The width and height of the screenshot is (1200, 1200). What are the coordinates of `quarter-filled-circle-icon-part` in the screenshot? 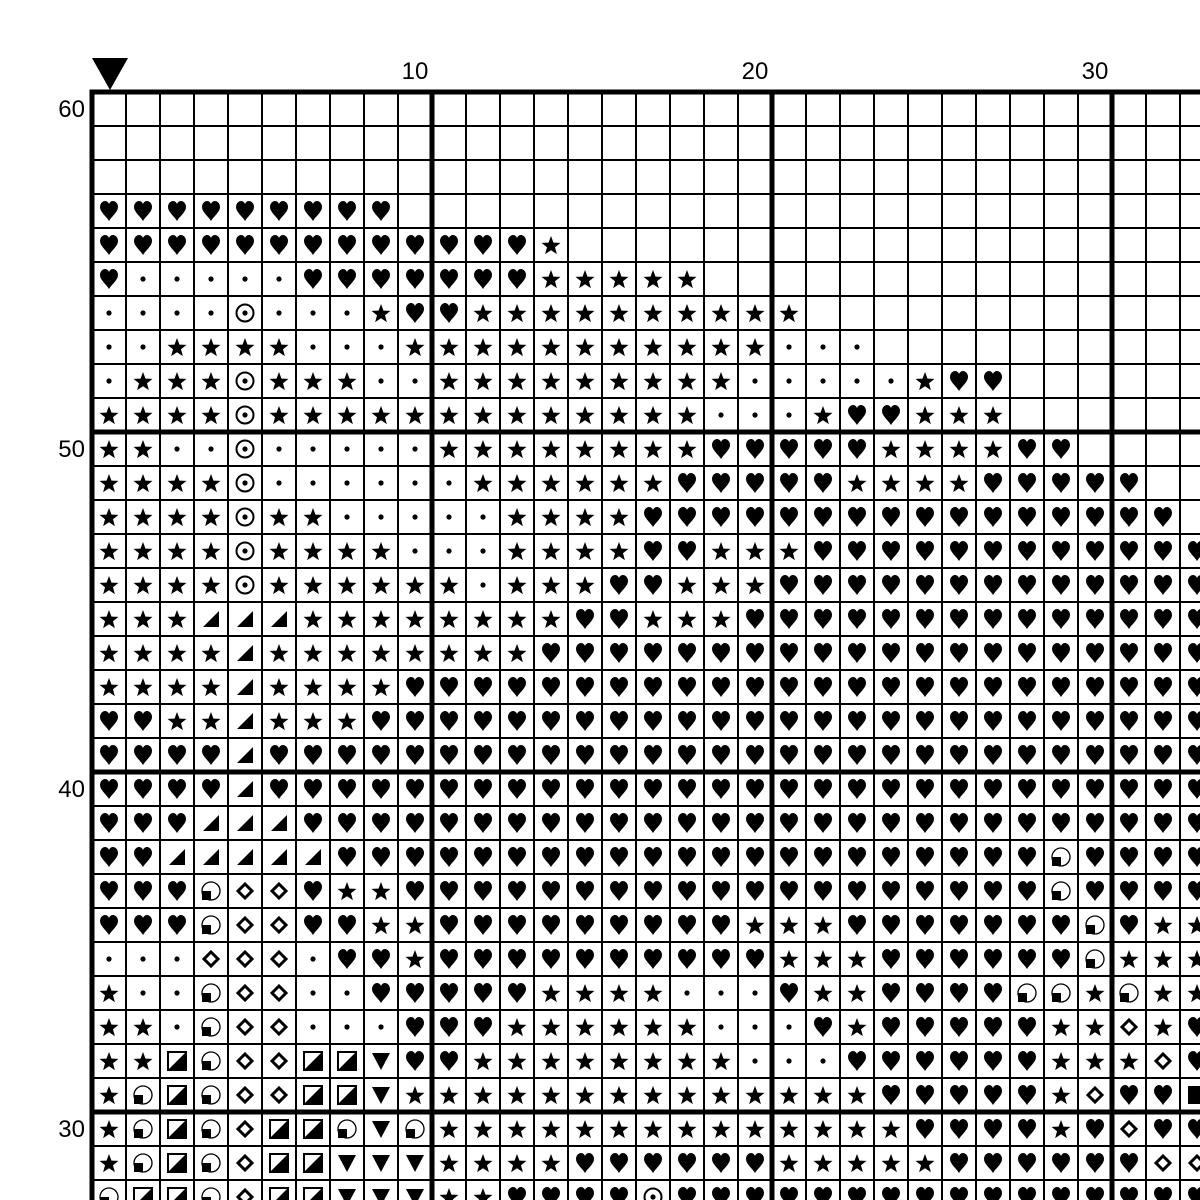 It's located at (138, 1133).